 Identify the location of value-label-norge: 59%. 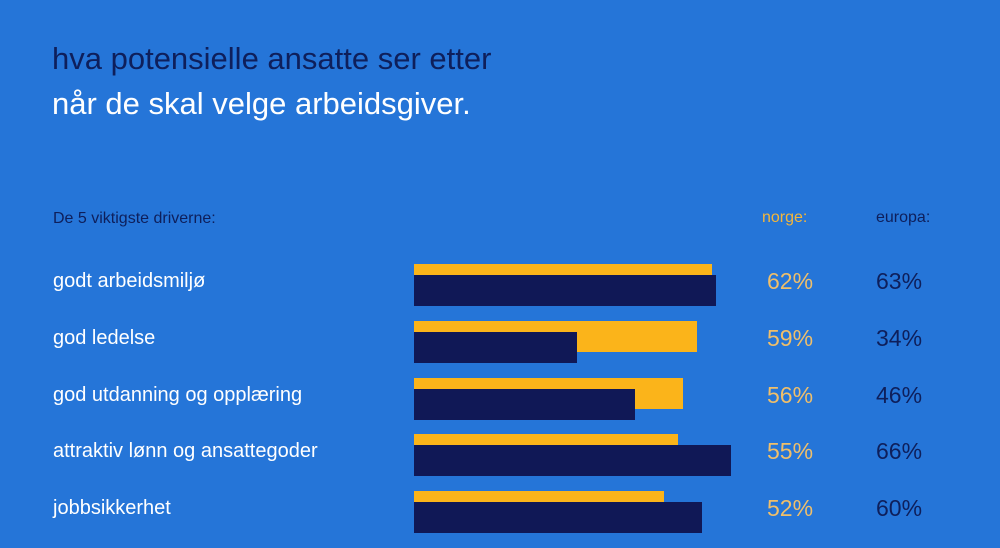
(790, 338).